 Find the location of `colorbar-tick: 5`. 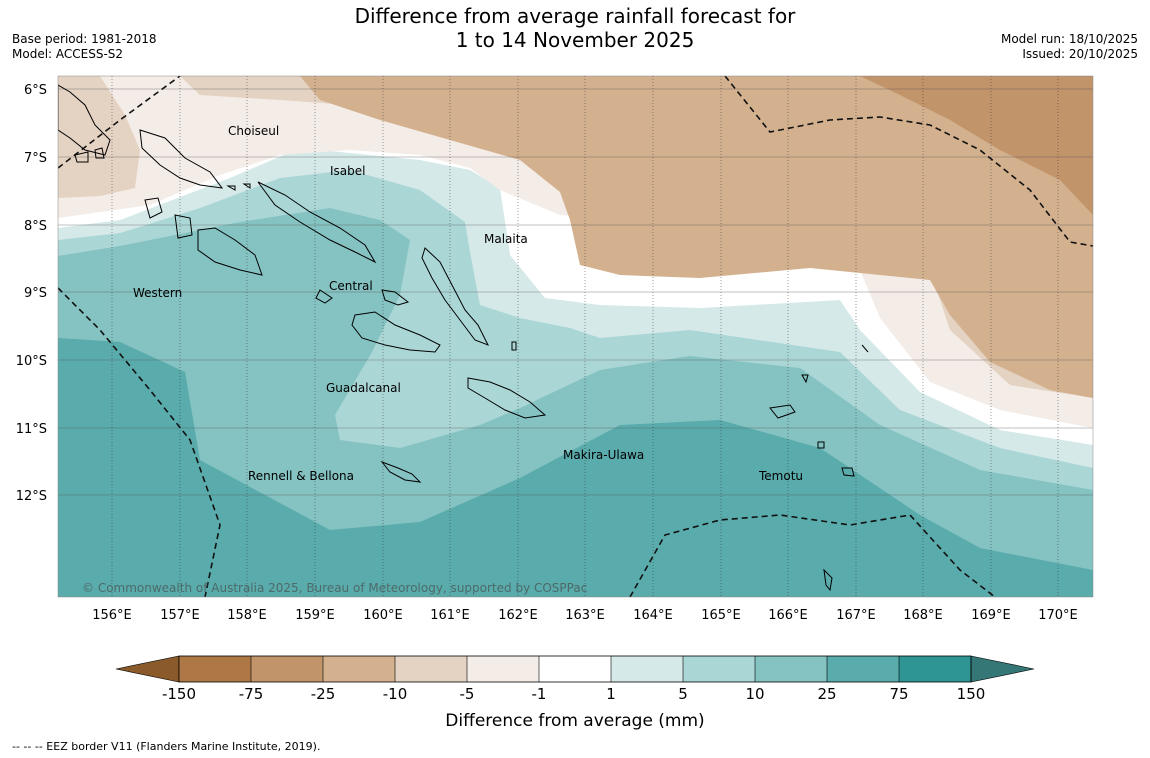

colorbar-tick: 5 is located at coordinates (683, 694).